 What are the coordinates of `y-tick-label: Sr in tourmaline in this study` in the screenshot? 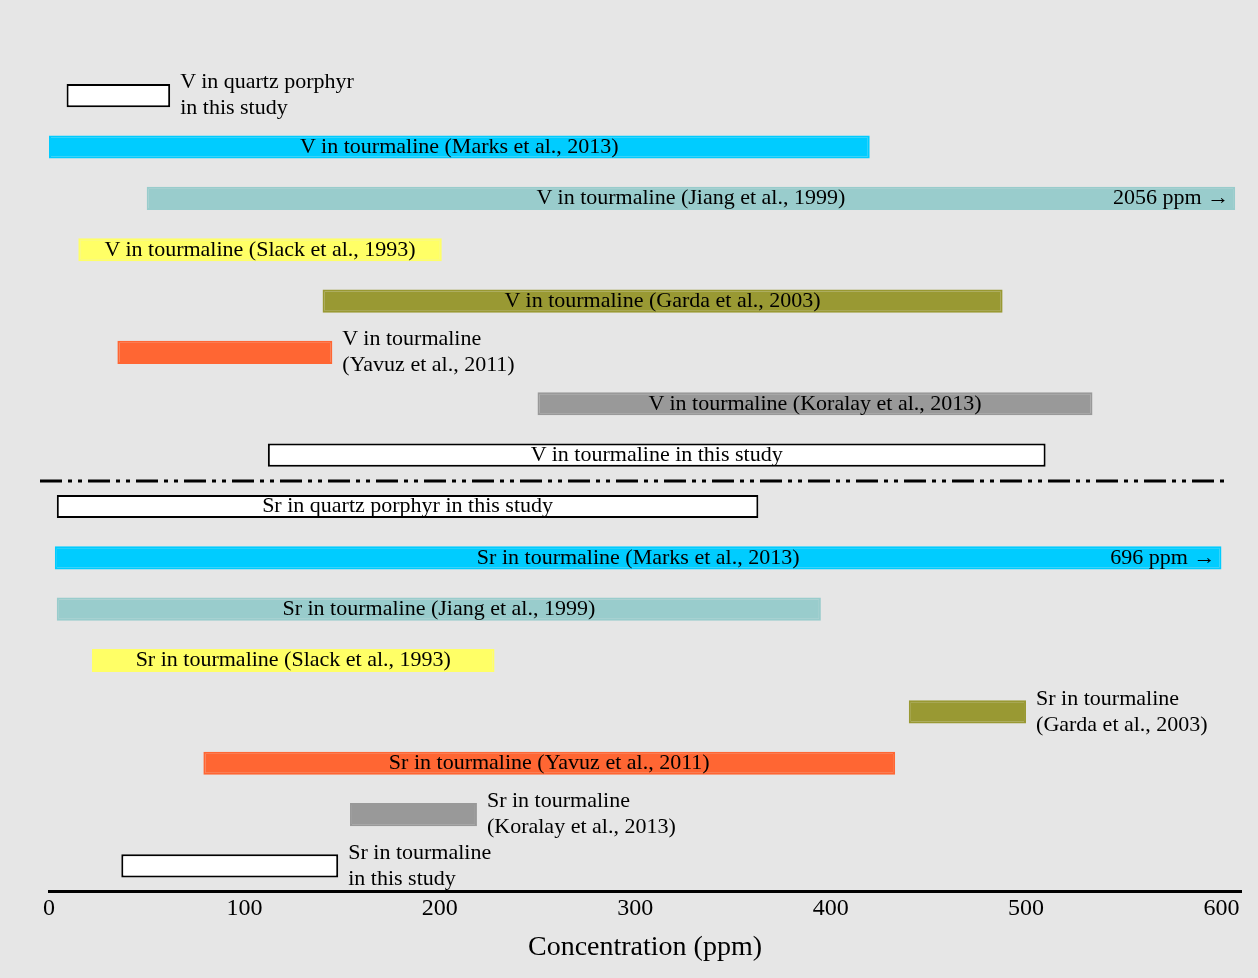 It's located at (420, 864).